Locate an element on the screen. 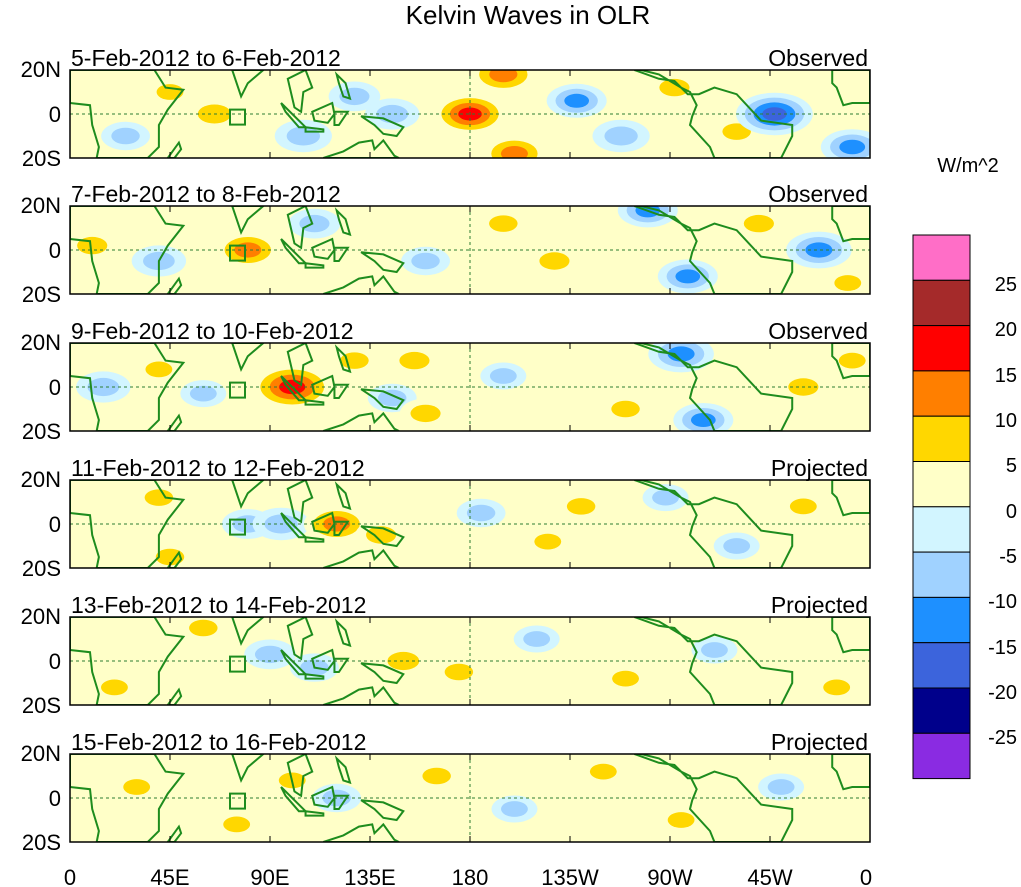 The image size is (1021, 887). coastlines is located at coordinates (470, 524).